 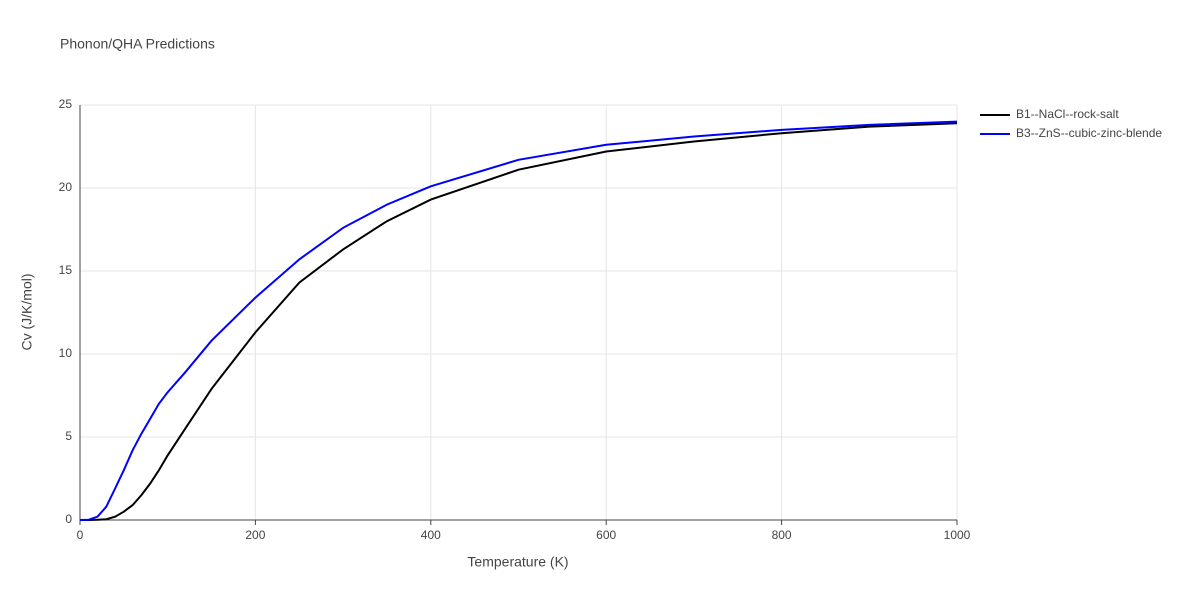 I want to click on x-tick-label: 600, so click(x=606, y=535).